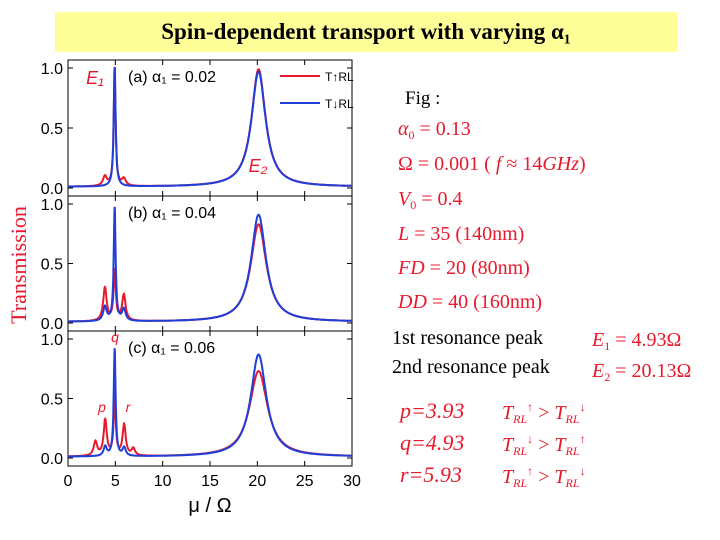 Image resolution: width=720 pixels, height=540 pixels. What do you see at coordinates (52, 324) in the screenshot?
I see `panel-1-ytick-label-0: 0.0` at bounding box center [52, 324].